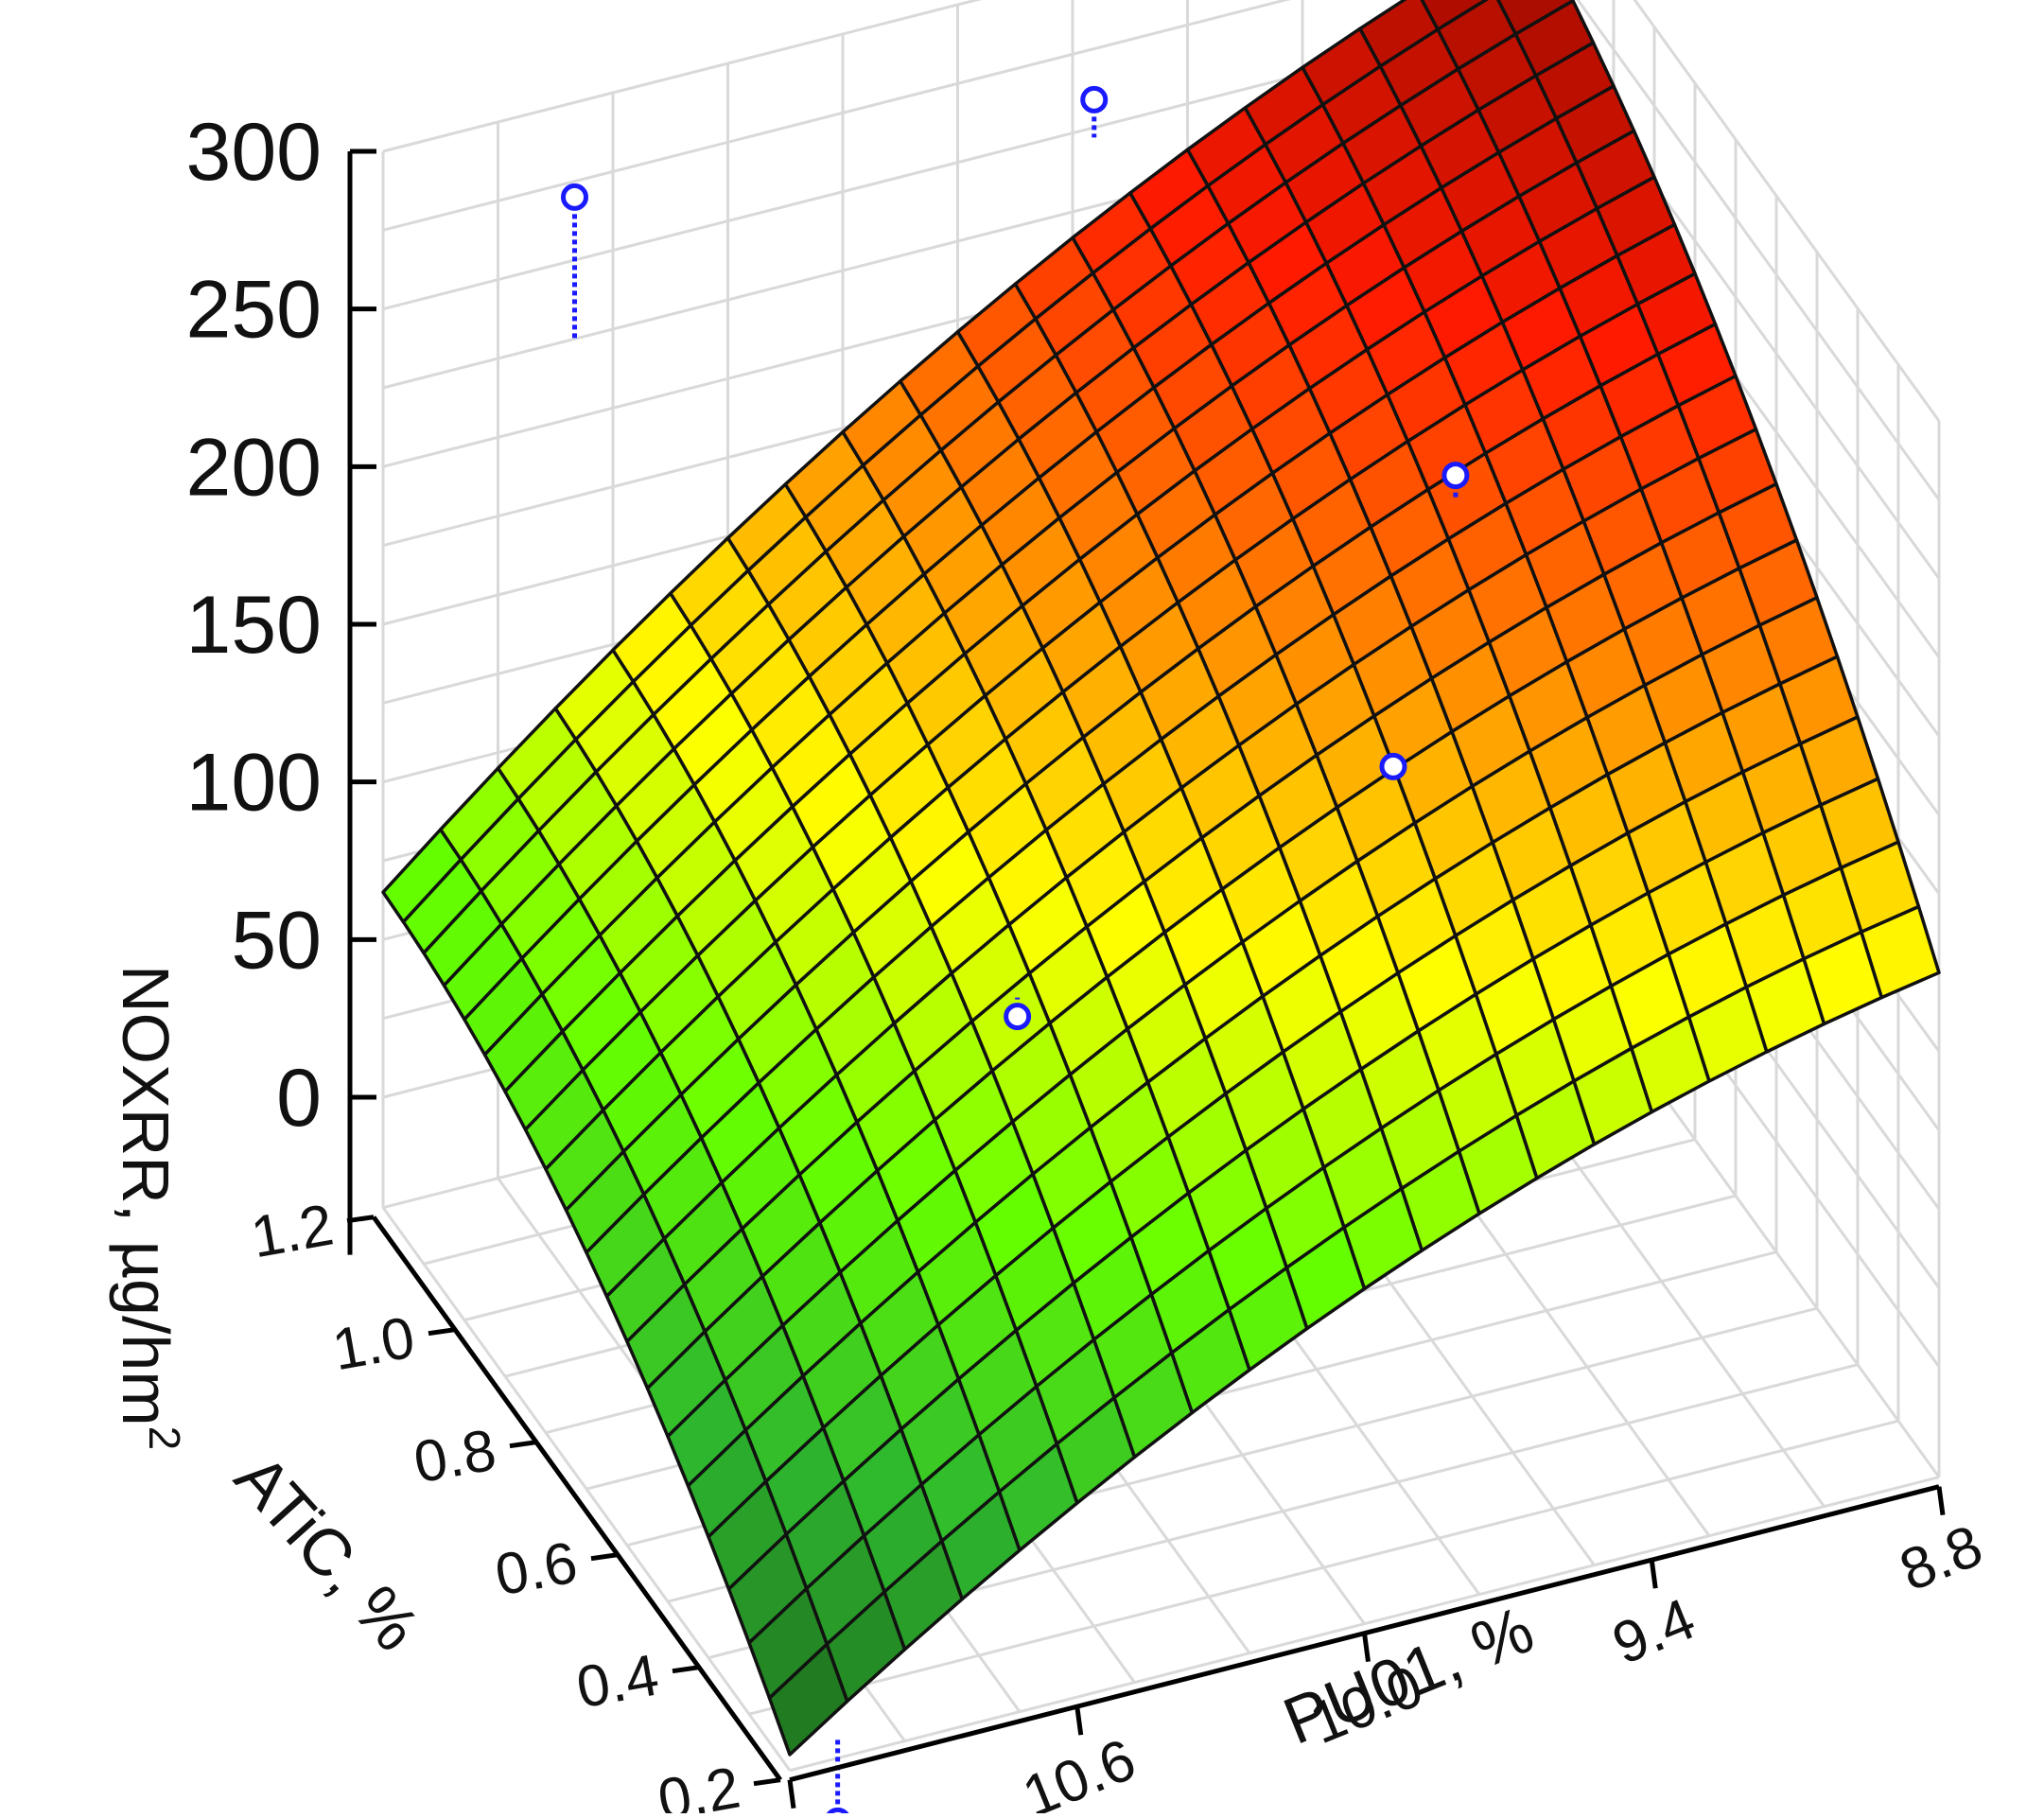 This screenshot has width=2044, height=1818. What do you see at coordinates (577, 1499) in the screenshot?
I see `y-axis-line` at bounding box center [577, 1499].